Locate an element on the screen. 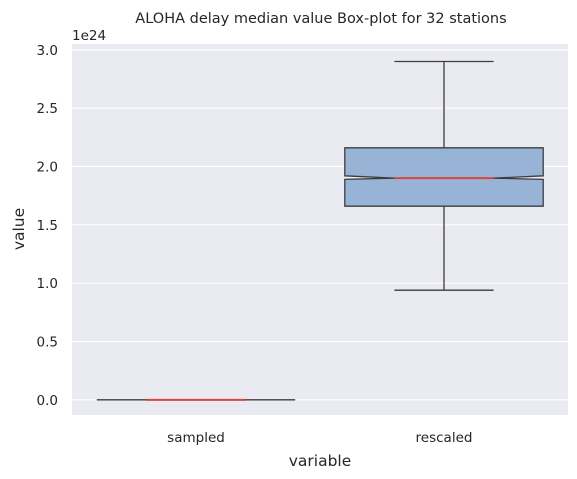 The height and width of the screenshot is (479, 577). y-offset-label: 1e24 is located at coordinates (89, 36).